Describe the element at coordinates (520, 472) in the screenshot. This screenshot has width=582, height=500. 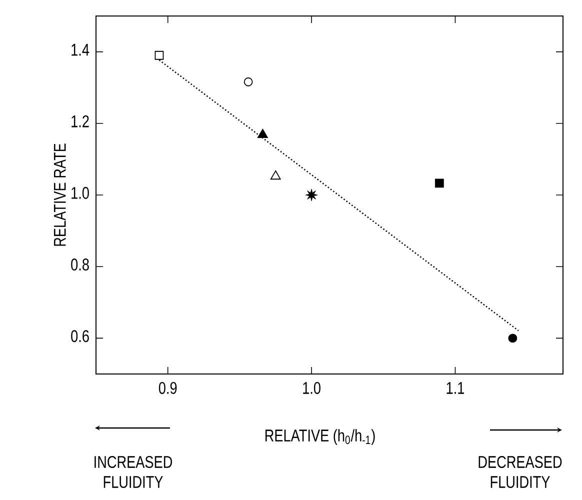
I see `text: DECREASED FLUIDITY` at that location.